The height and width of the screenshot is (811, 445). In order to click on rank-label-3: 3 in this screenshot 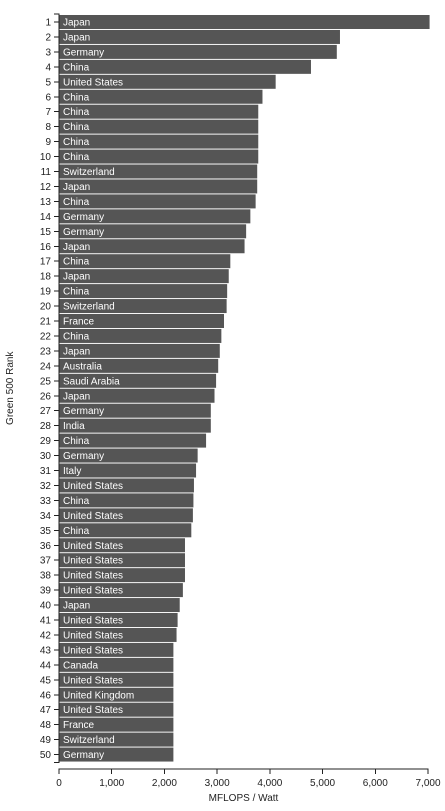, I will do `click(48, 52)`.